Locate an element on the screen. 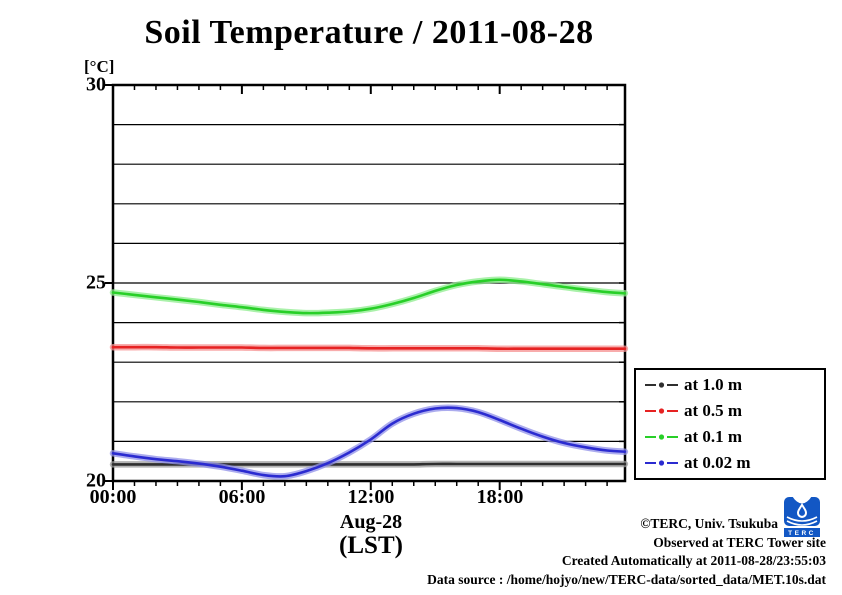  legend-label-0.02m: at 0.02 m is located at coordinates (717, 462).